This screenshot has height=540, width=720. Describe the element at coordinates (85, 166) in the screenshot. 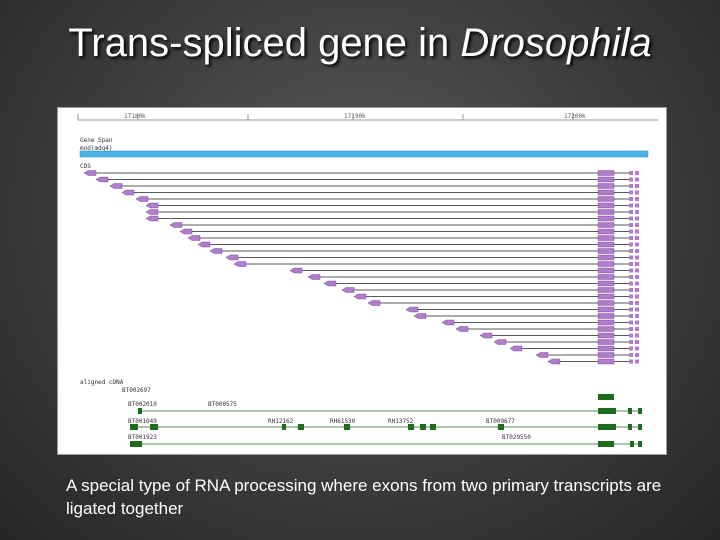

I see `cds-label: CDS` at that location.